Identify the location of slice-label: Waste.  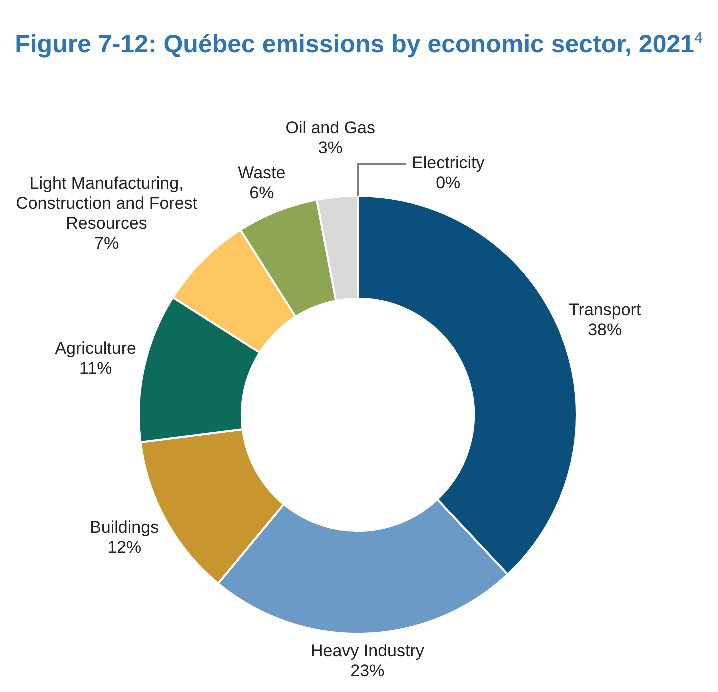
(262, 173).